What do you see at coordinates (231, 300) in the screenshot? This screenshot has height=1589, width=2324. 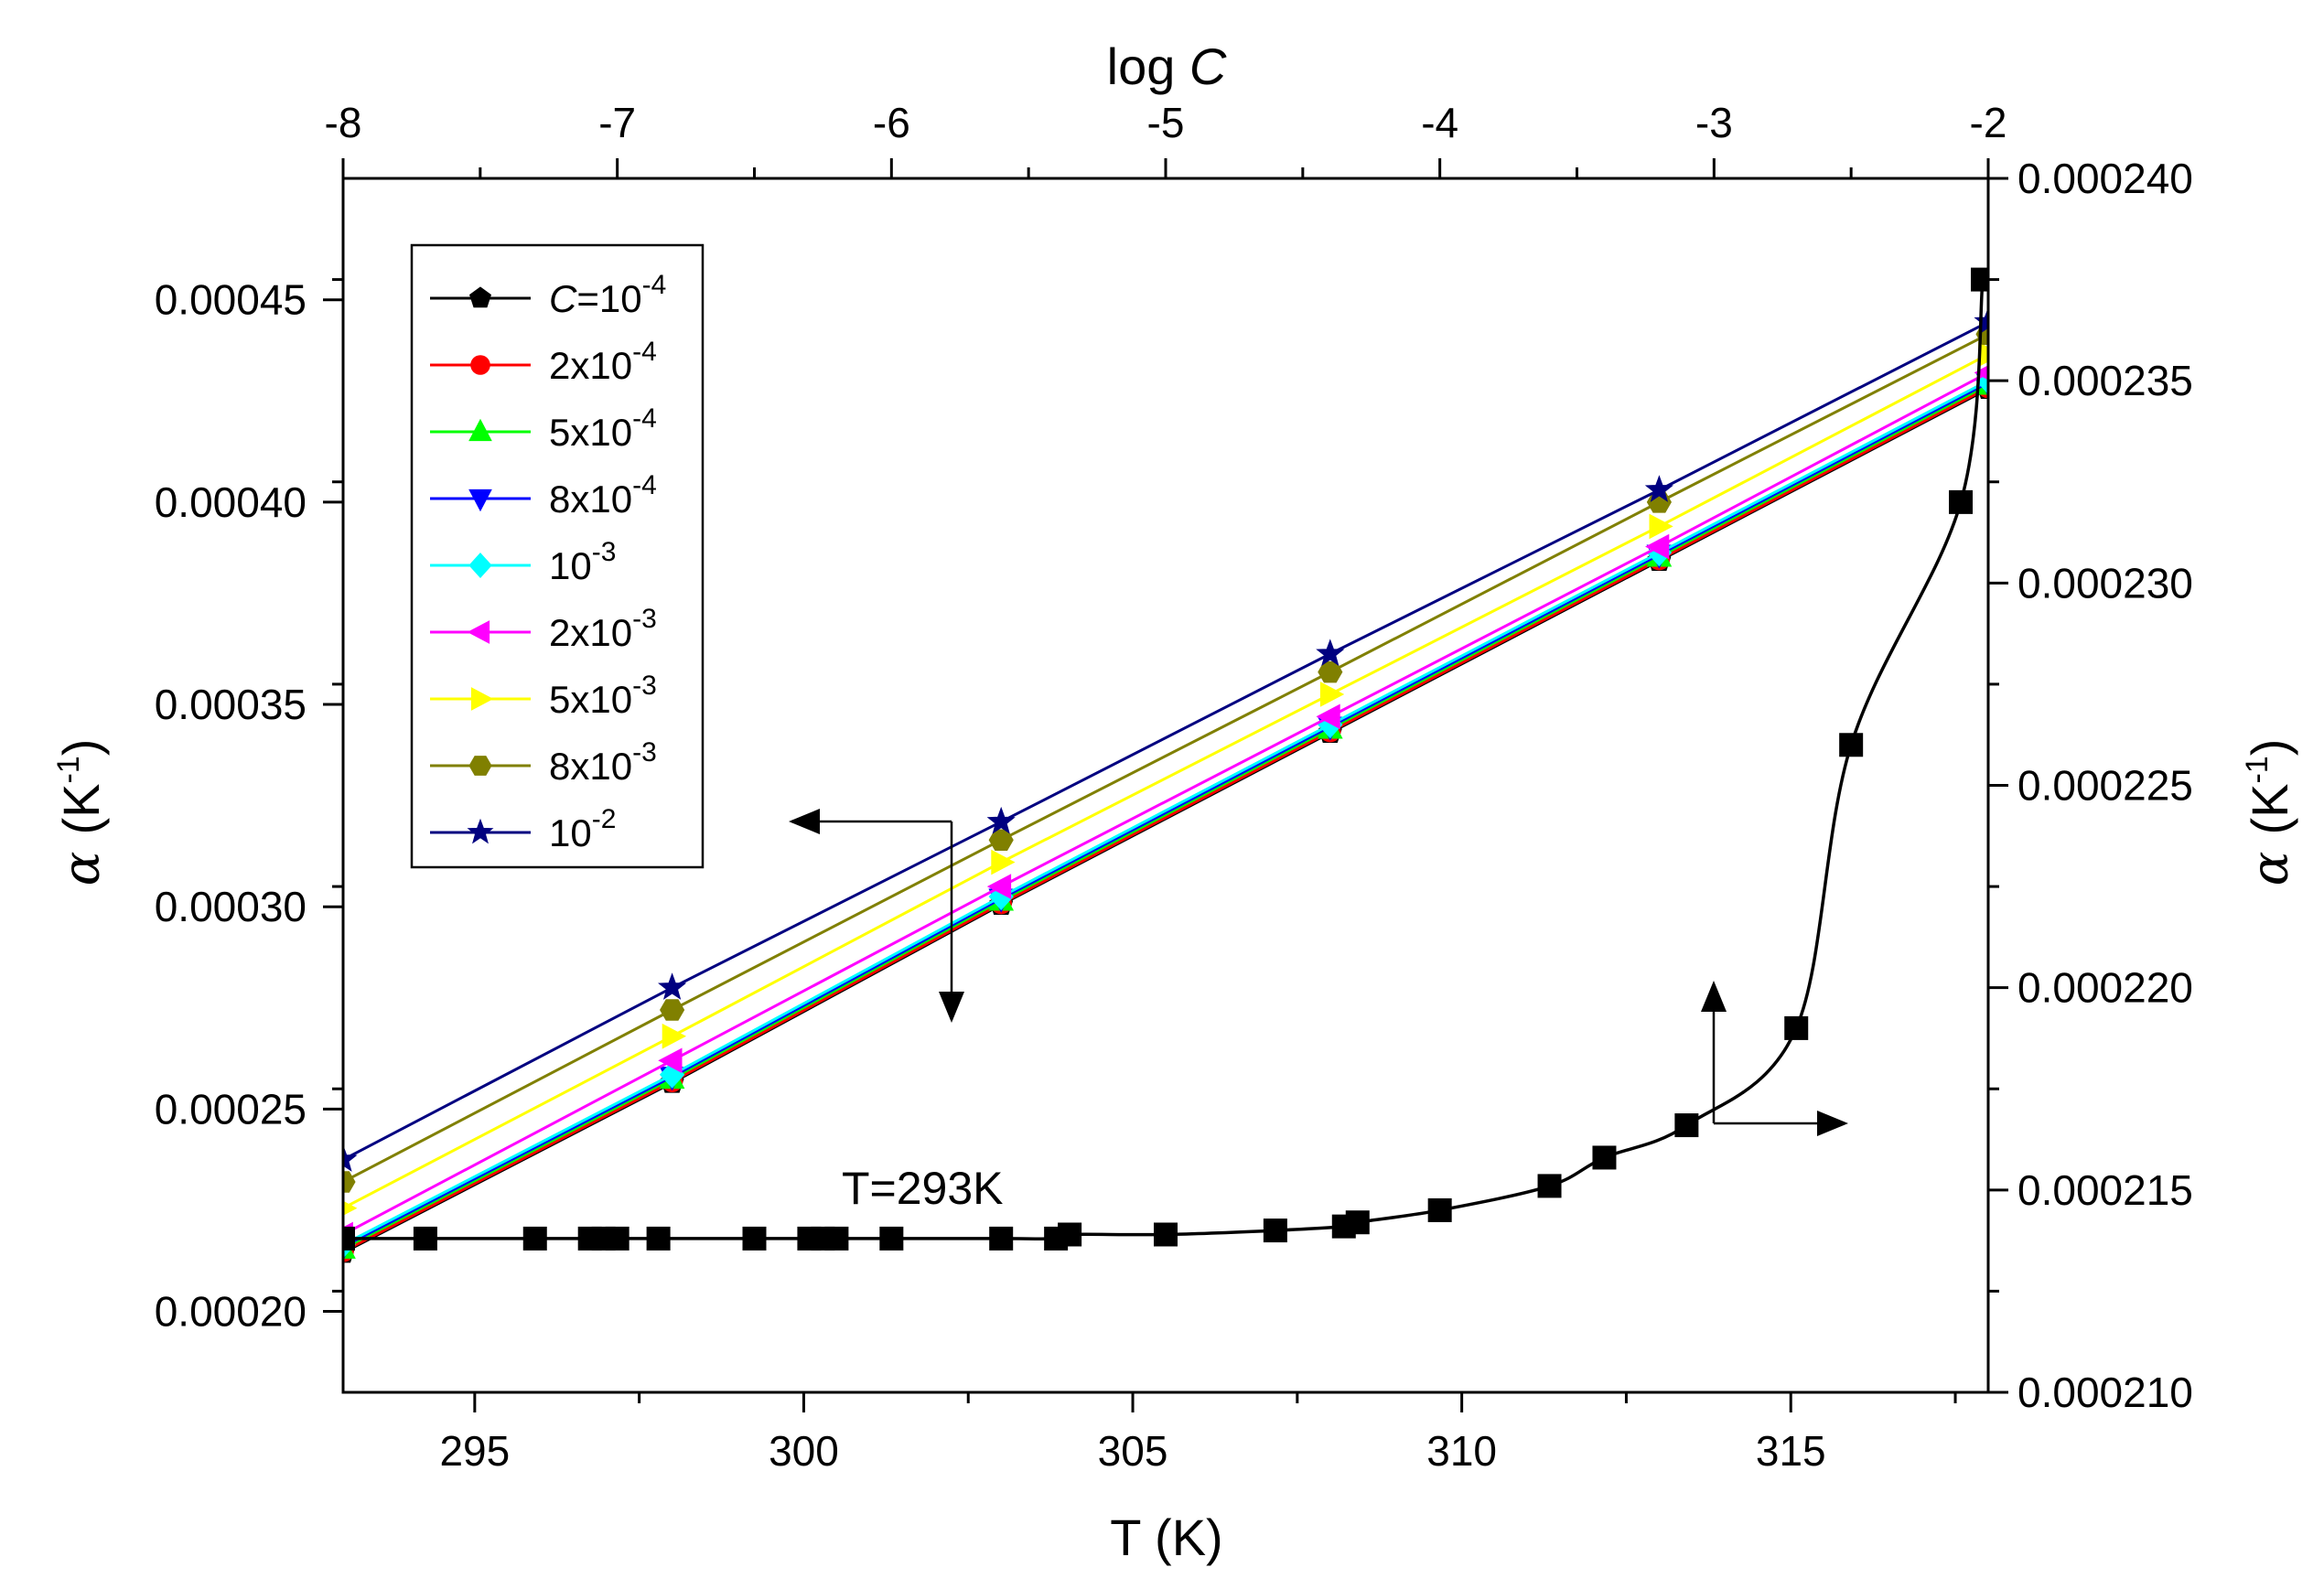 I see `y-left-tick-label: 0.00045` at bounding box center [231, 300].